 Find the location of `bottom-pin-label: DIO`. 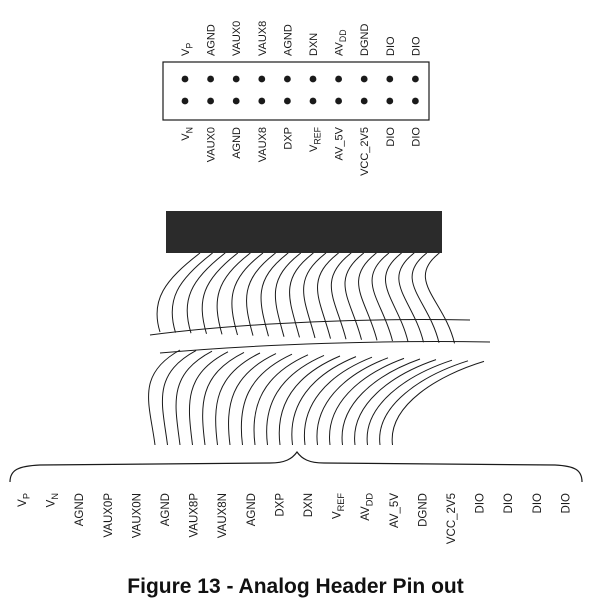

bottom-pin-label: DIO is located at coordinates (416, 137).